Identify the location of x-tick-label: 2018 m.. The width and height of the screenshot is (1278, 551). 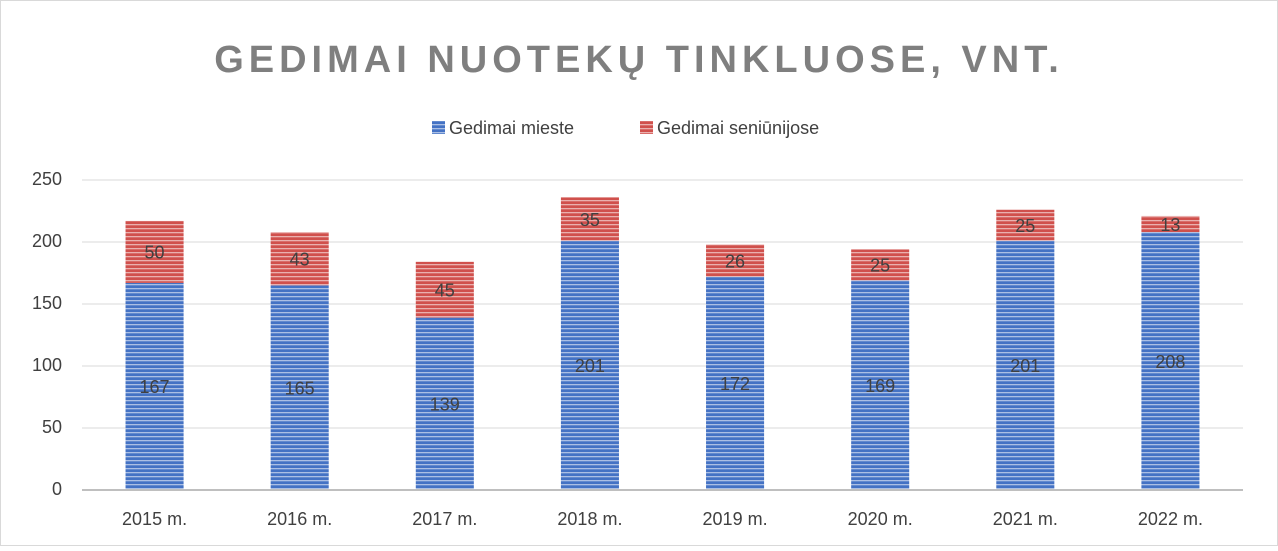
(589, 519).